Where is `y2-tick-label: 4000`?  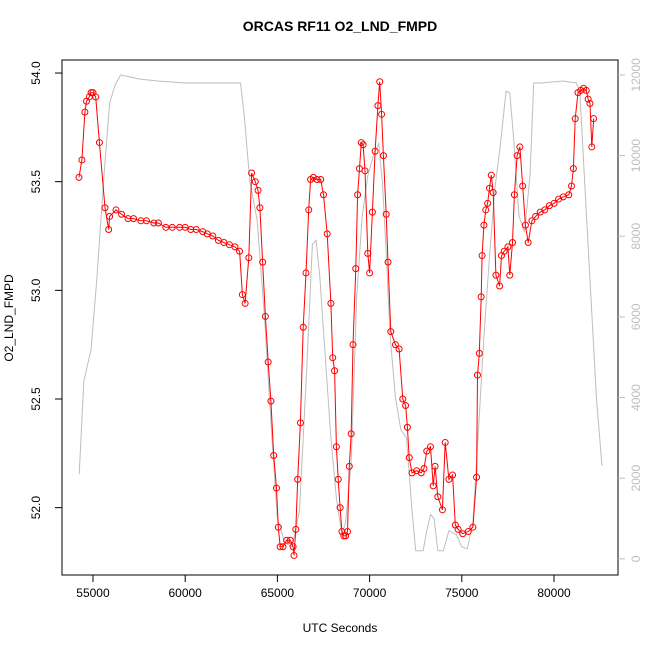
y2-tick-label: 4000 is located at coordinates (636, 397).